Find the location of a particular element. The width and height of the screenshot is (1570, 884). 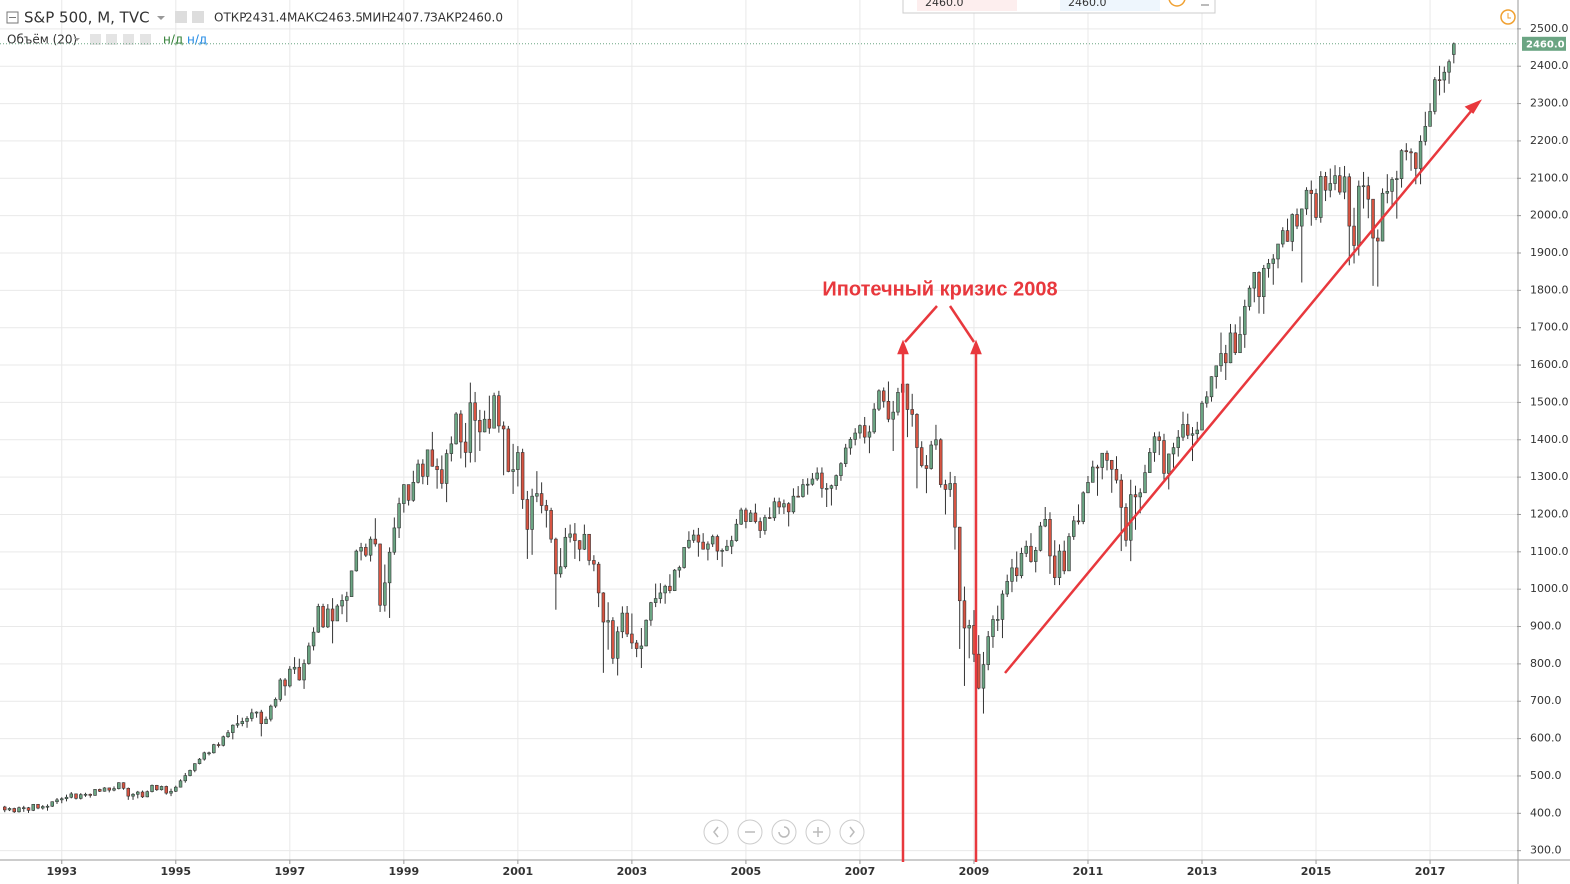

x-tick-label: 2017 is located at coordinates (1430, 871).